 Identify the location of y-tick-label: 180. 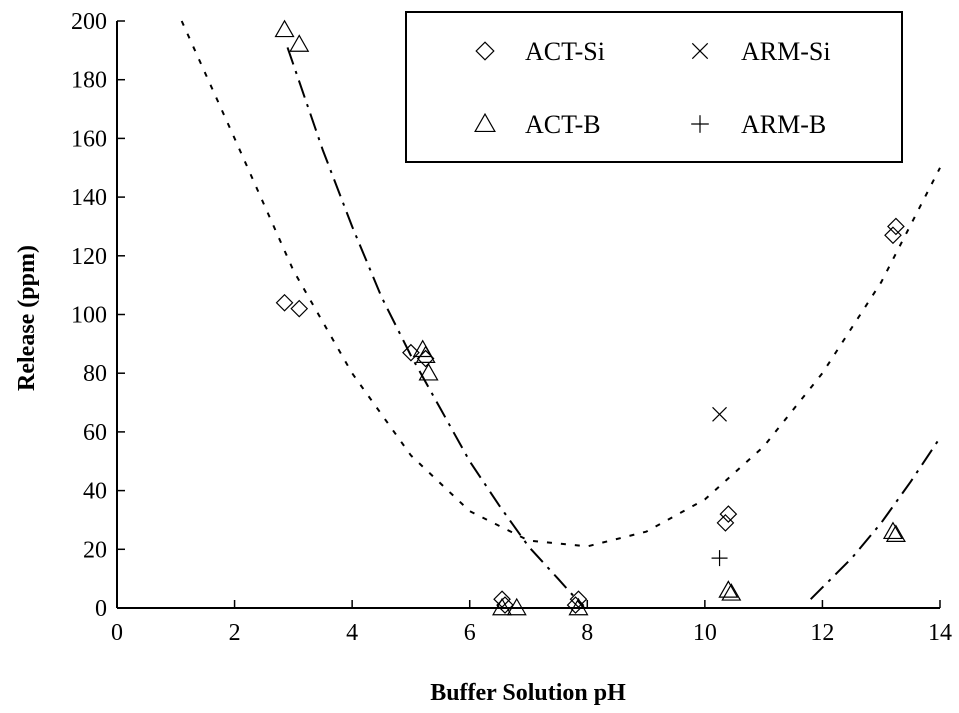
(89, 81).